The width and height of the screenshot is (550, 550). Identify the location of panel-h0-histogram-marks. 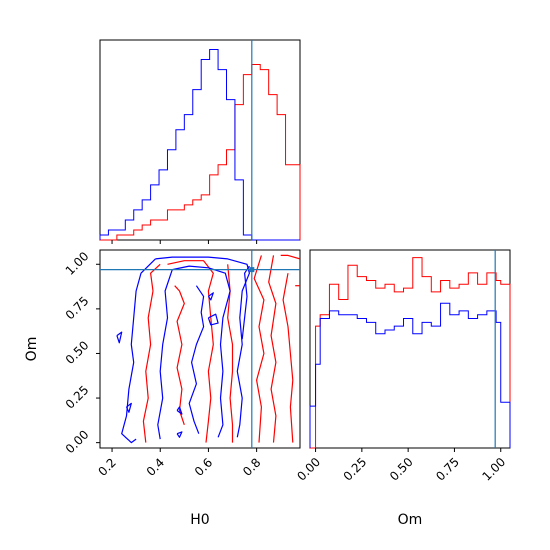
(200, 140).